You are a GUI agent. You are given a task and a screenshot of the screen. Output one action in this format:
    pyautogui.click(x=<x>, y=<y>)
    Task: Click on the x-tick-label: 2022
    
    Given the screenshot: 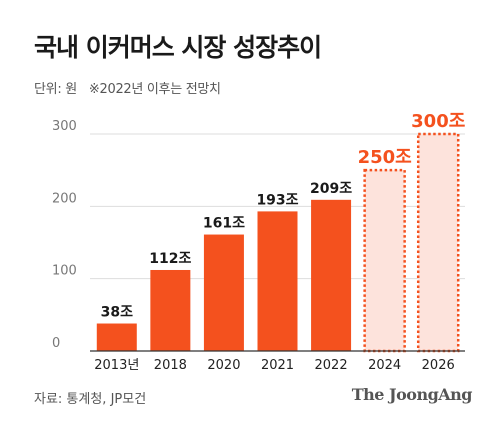 What is the action you would take?
    pyautogui.click(x=331, y=365)
    